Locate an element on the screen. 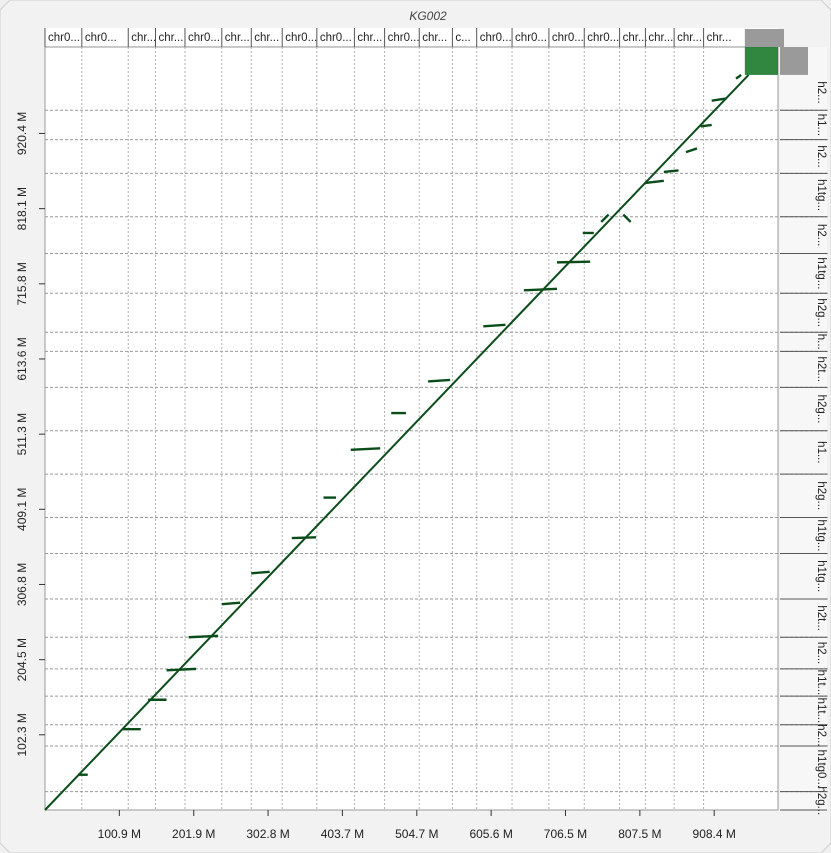 This screenshot has height=853, width=831. x-tick-label: 504.7 M is located at coordinates (416, 834).